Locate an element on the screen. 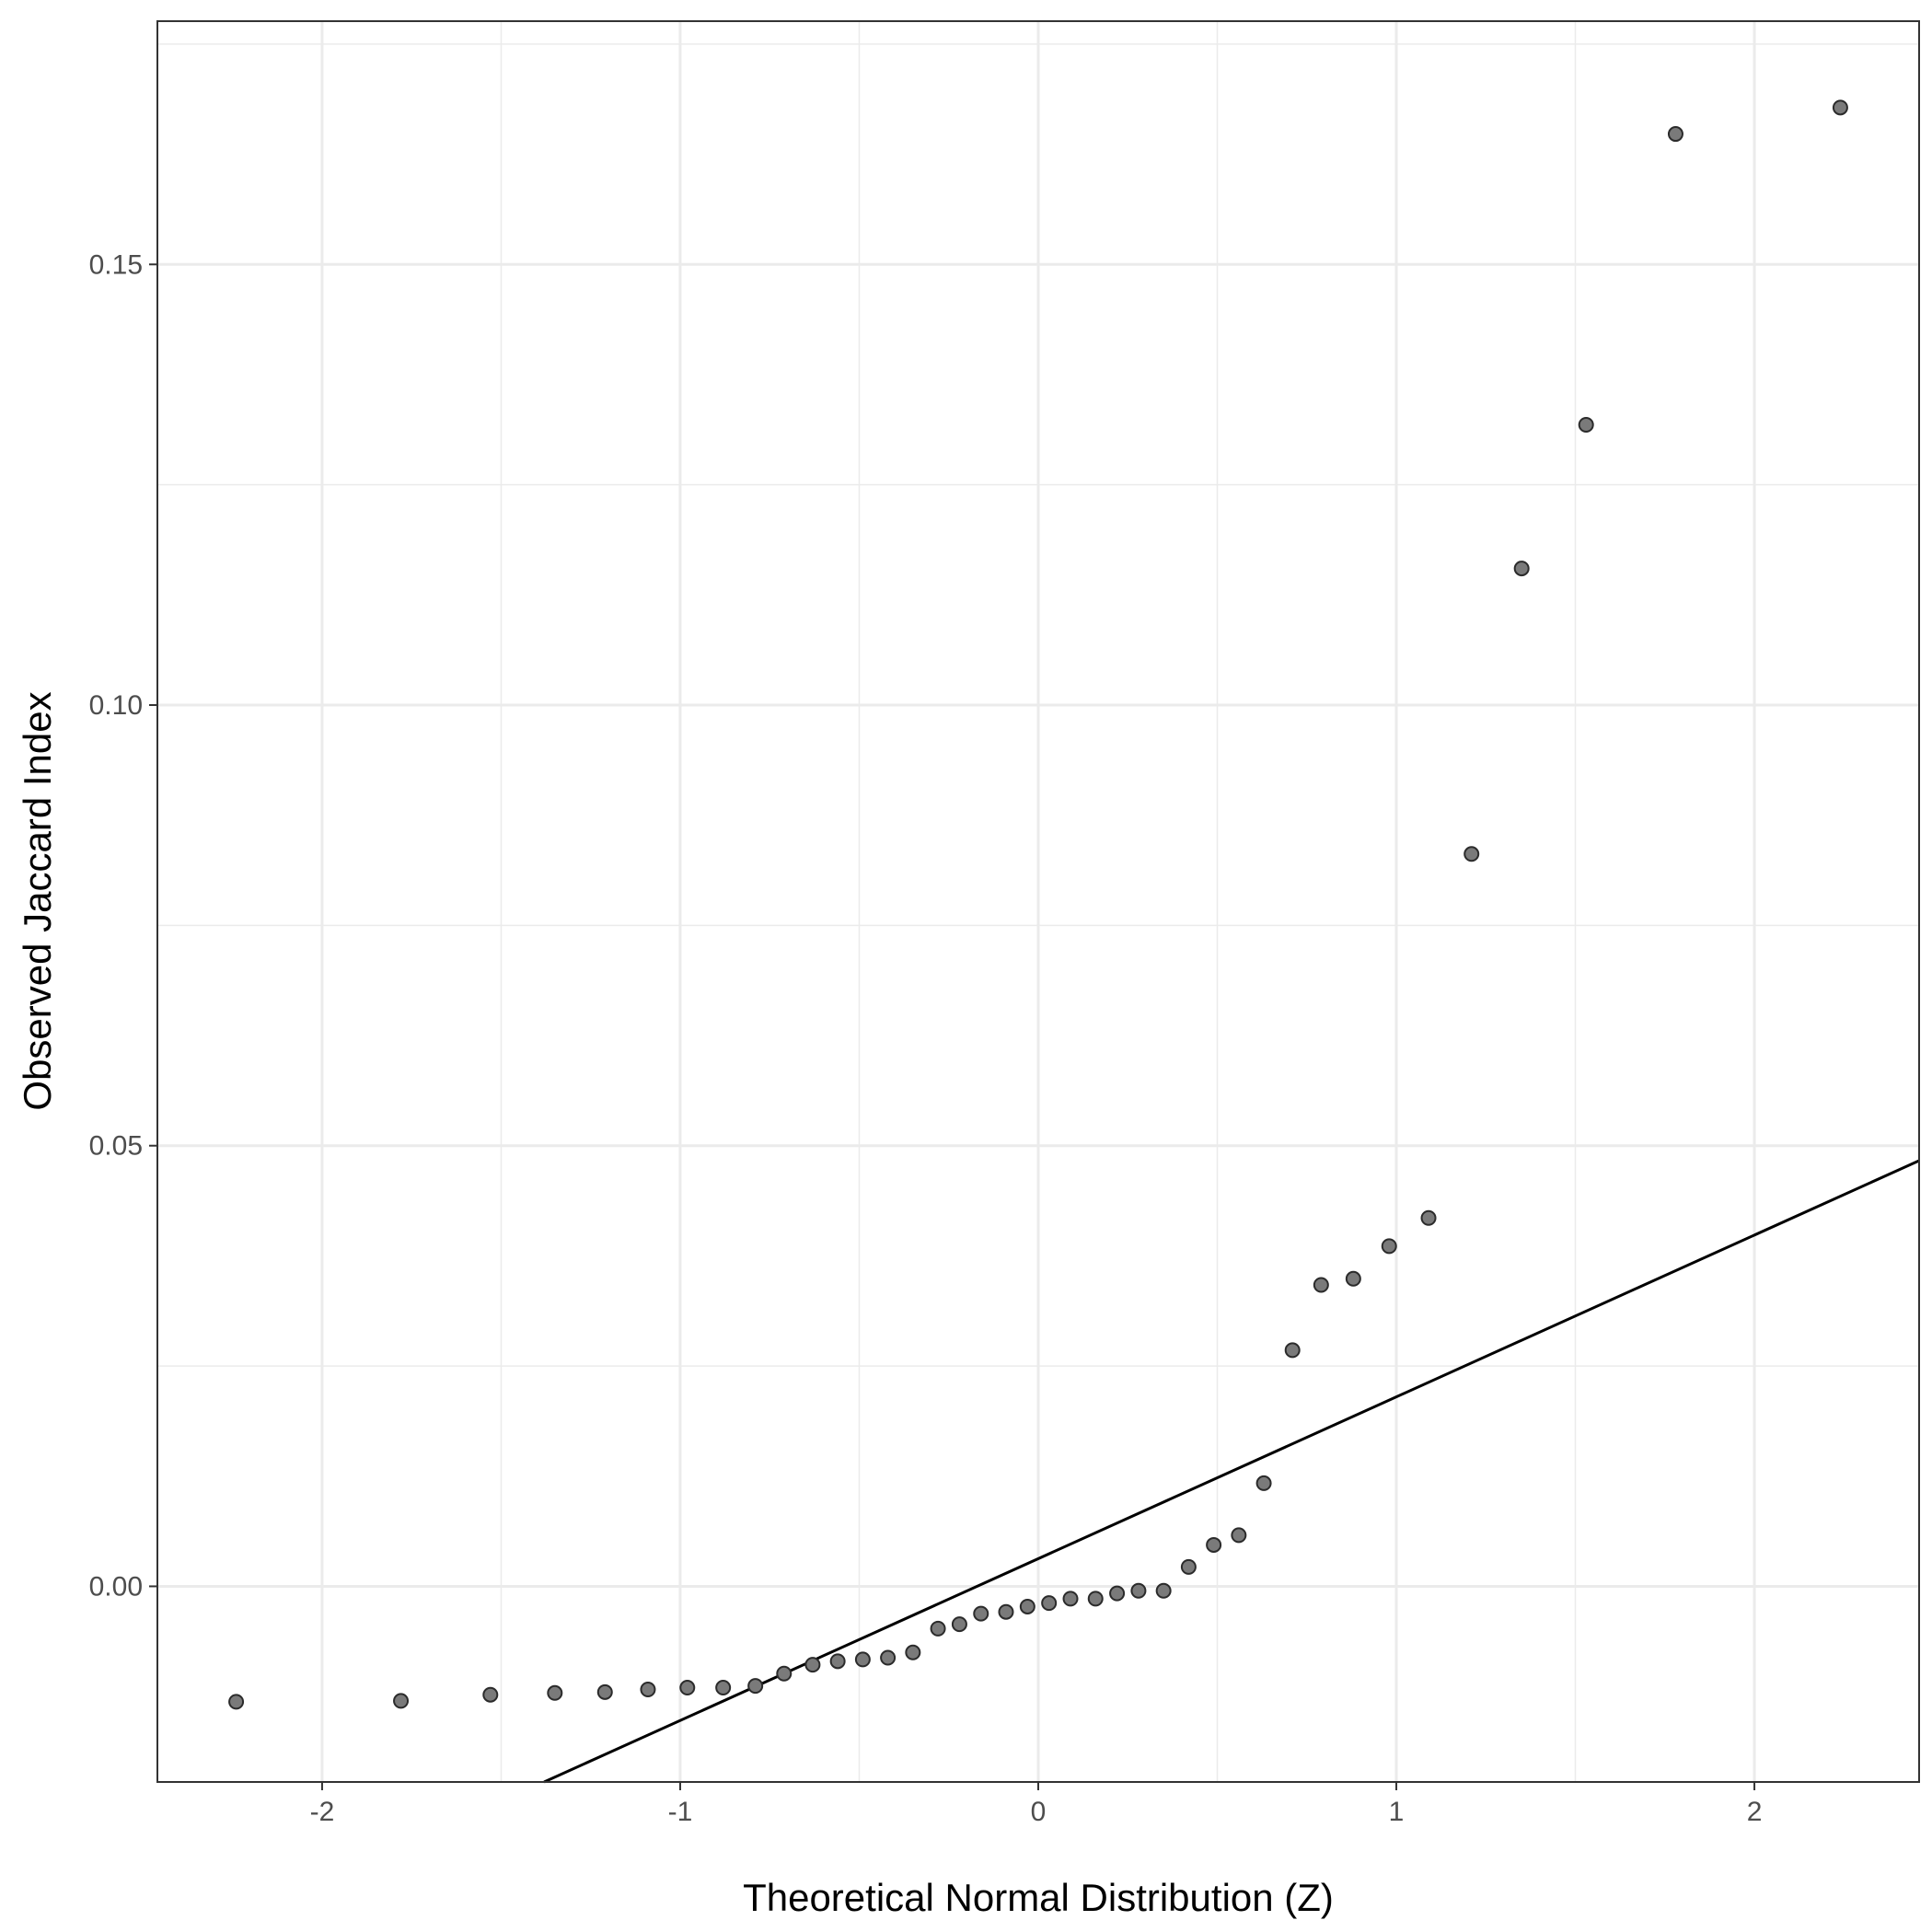 The image size is (1932, 1932). x-tick-label: 1 is located at coordinates (1397, 1812).